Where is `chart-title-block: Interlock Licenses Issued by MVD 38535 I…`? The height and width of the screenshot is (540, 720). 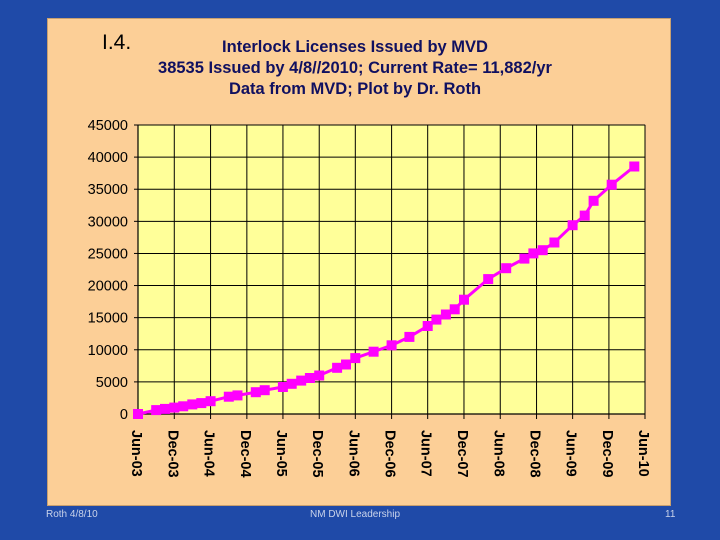 chart-title-block: Interlock Licenses Issued by MVD 38535 I… is located at coordinates (355, 68).